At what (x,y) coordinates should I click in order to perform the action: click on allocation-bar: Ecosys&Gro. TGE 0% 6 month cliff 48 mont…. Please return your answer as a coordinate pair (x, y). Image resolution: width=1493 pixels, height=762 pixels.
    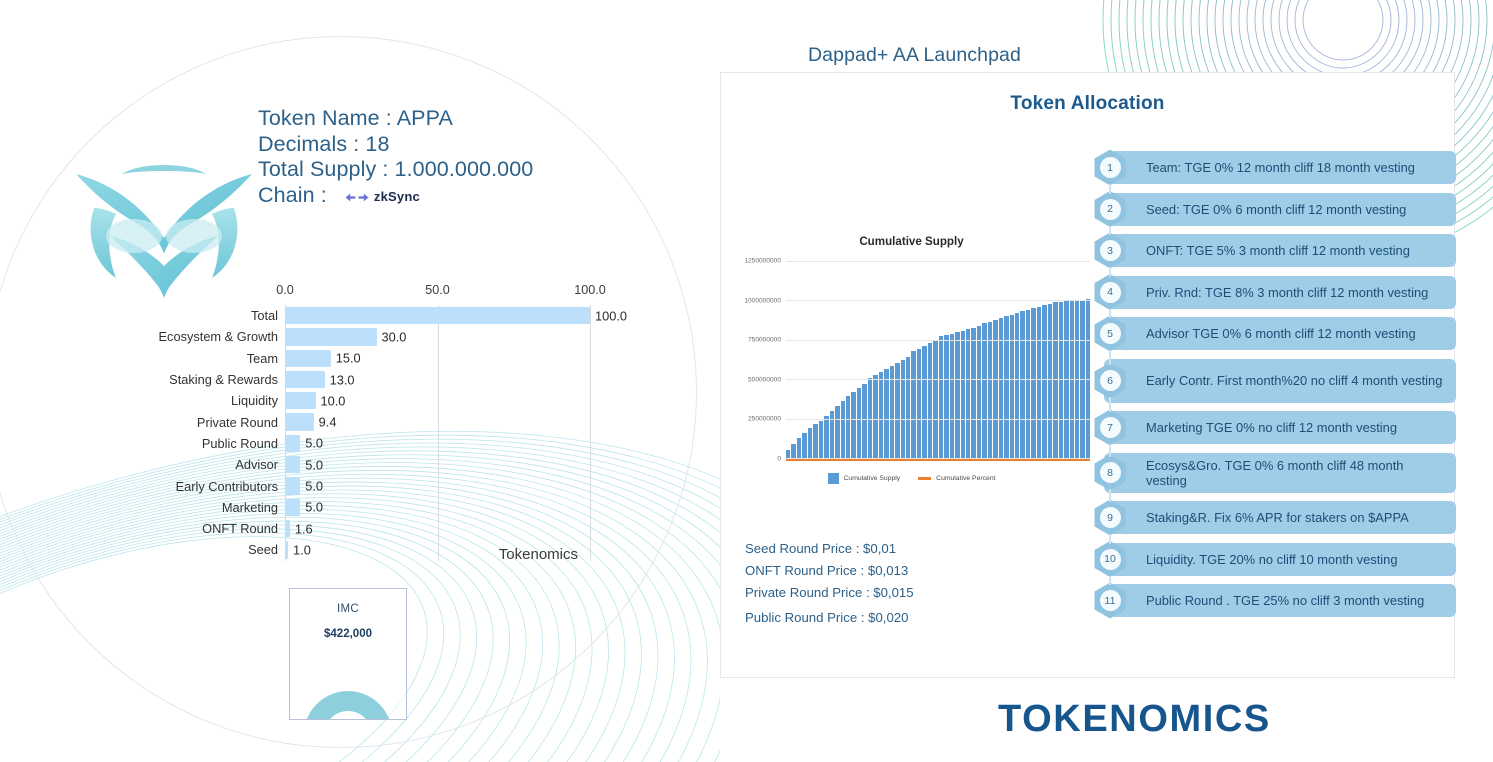
    Looking at the image, I should click on (1280, 472).